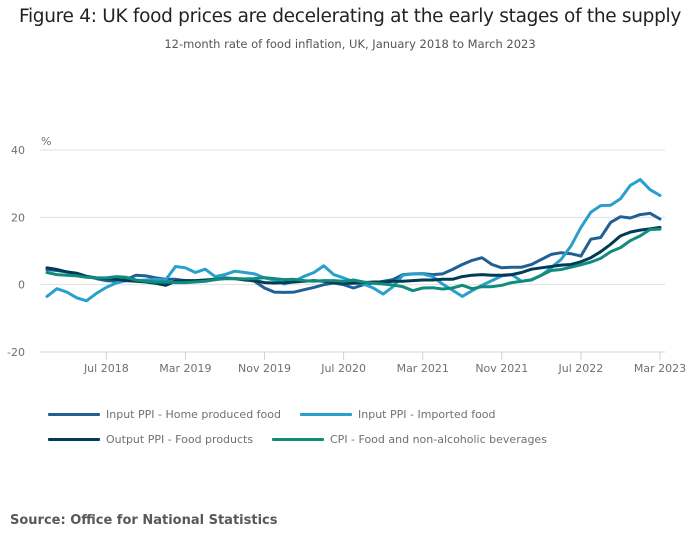  Describe the element at coordinates (16, 251) in the screenshot. I see `y-axis: -20 0 20 40` at that location.